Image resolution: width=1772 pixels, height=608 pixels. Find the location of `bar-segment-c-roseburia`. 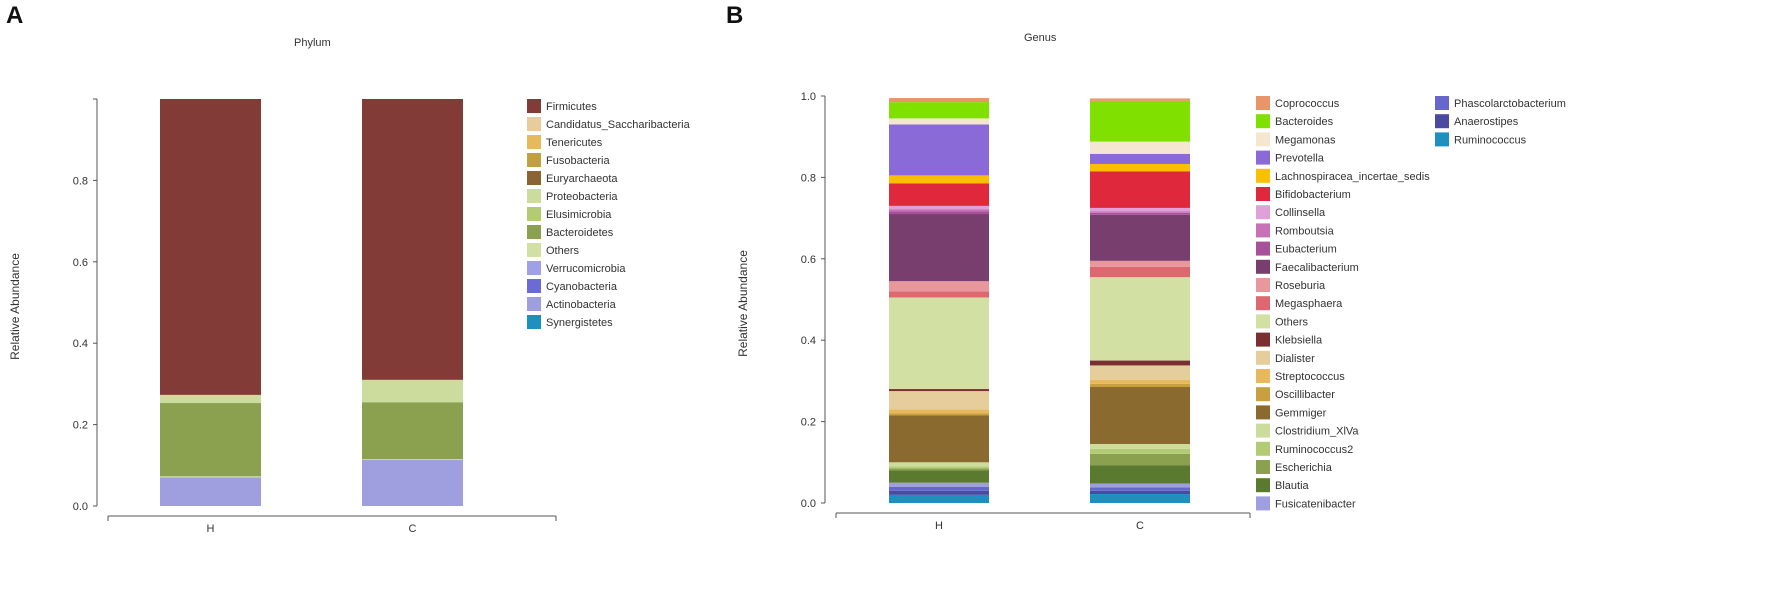

bar-segment-c-roseburia is located at coordinates (1140, 263).